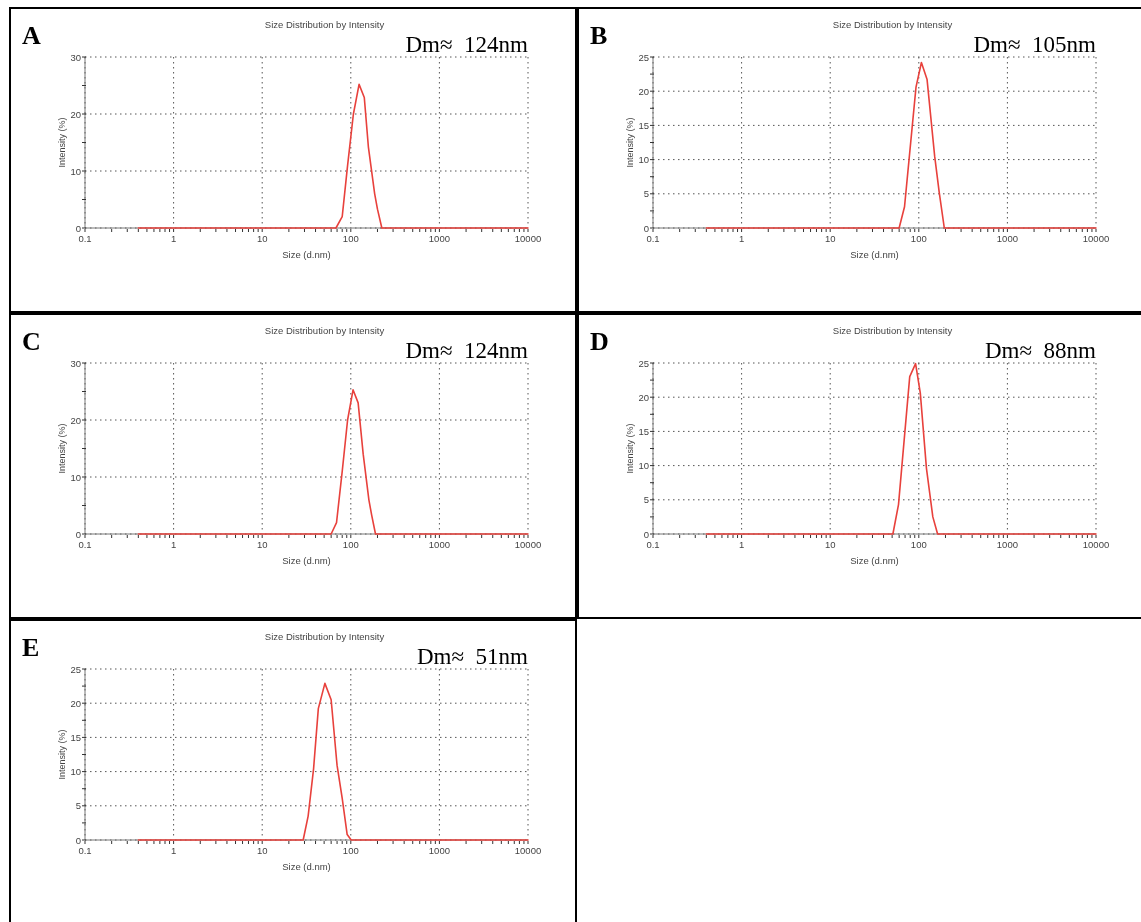 This screenshot has height=922, width=1141. I want to click on text: E, so click(31, 647).